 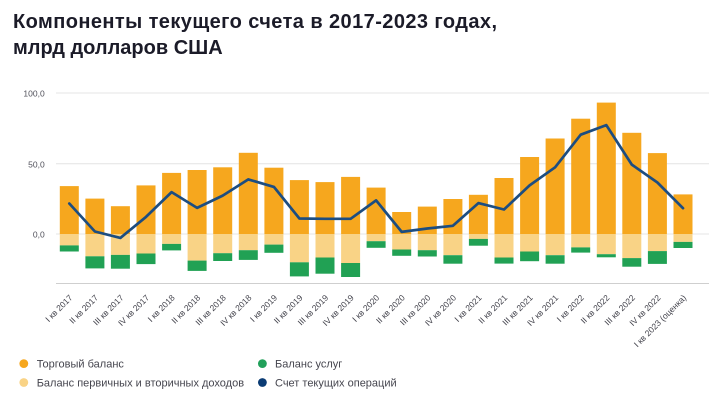 I want to click on svg-text:Баланс первичных и вторичных д: Баланс первичных и вторичных доходов, so click(x=141, y=383).